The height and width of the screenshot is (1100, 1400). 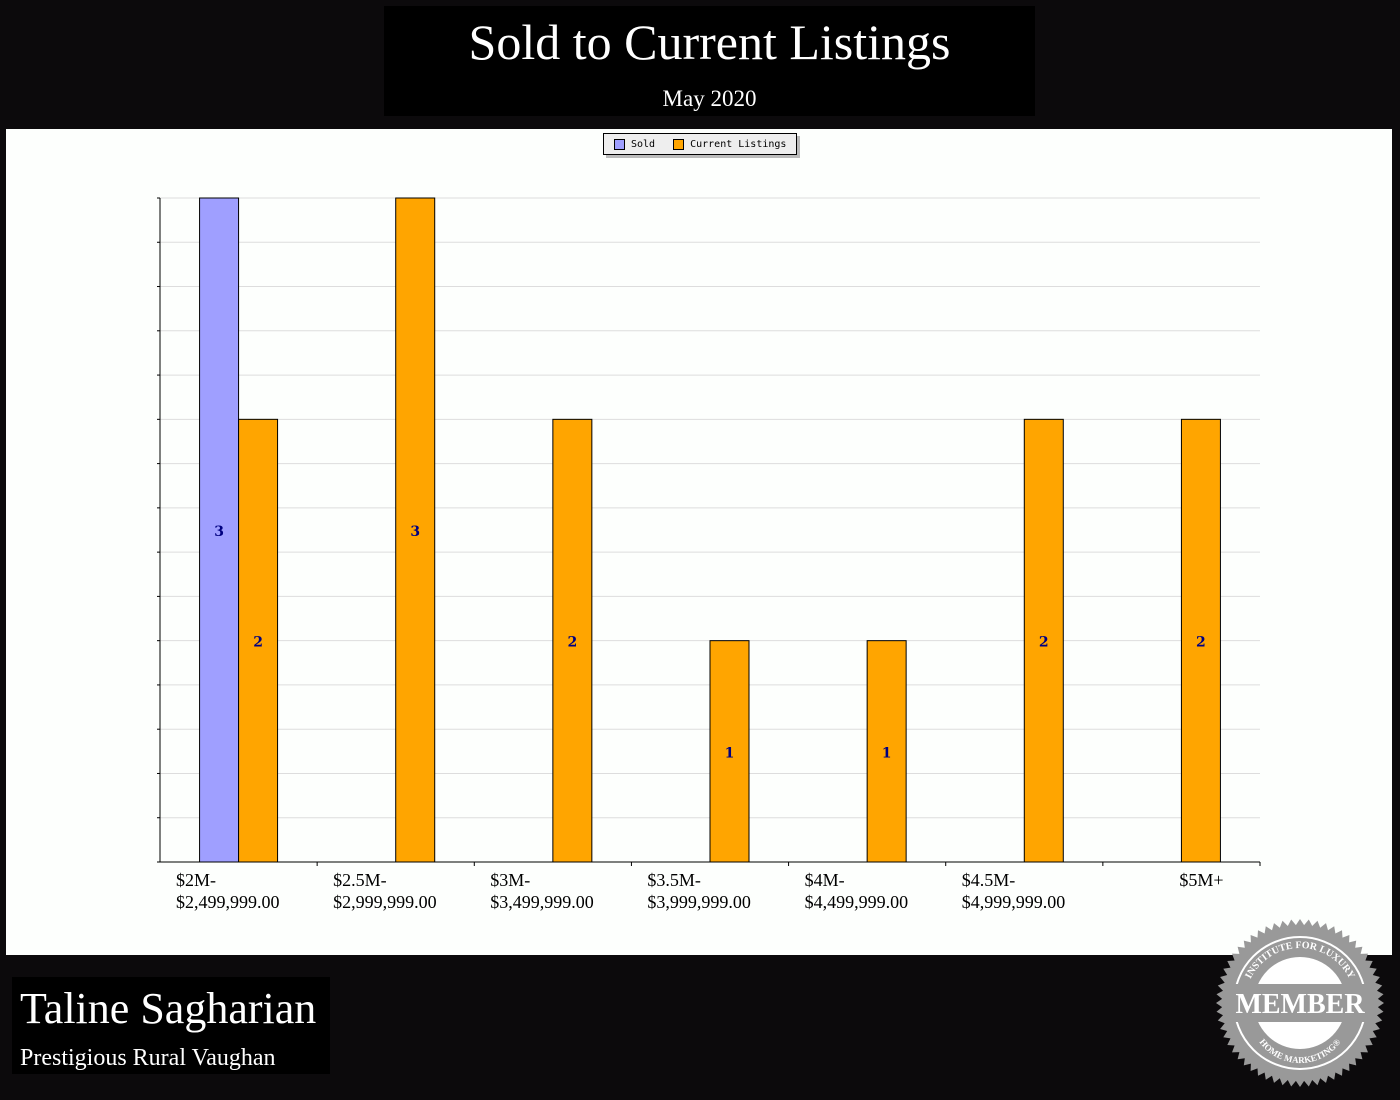 What do you see at coordinates (825, 880) in the screenshot?
I see `x-tick-label: $4M-` at bounding box center [825, 880].